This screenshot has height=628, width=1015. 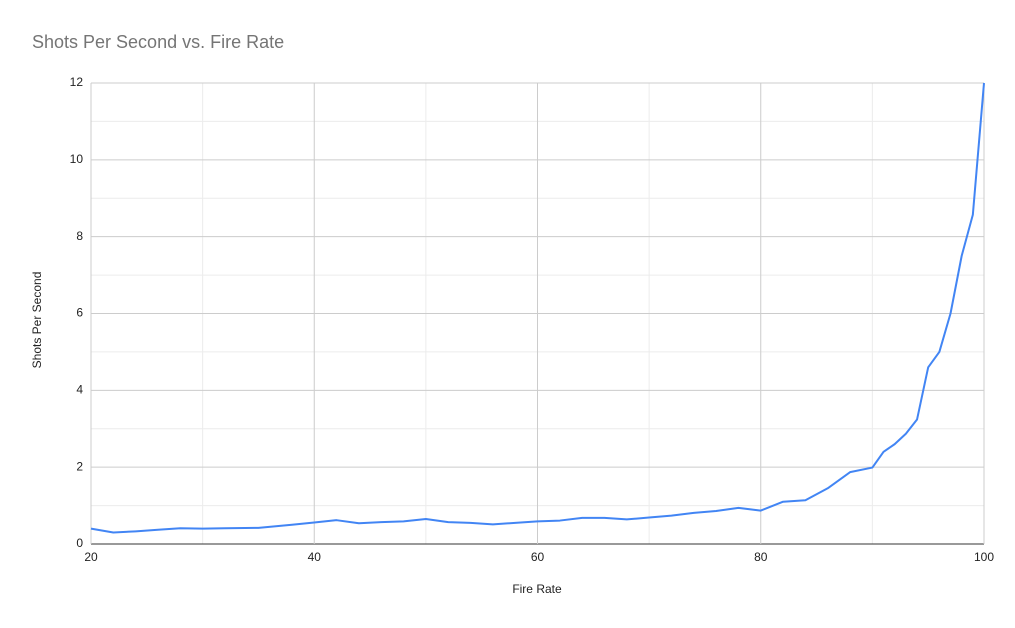 What do you see at coordinates (79, 390) in the screenshot?
I see `y-tick-label: 4` at bounding box center [79, 390].